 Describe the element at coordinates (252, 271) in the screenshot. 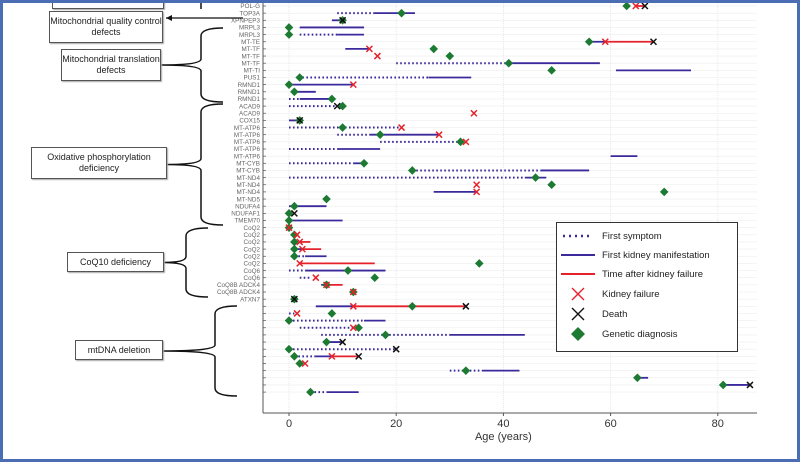

I see `y-tick-label: CoQ6` at that location.